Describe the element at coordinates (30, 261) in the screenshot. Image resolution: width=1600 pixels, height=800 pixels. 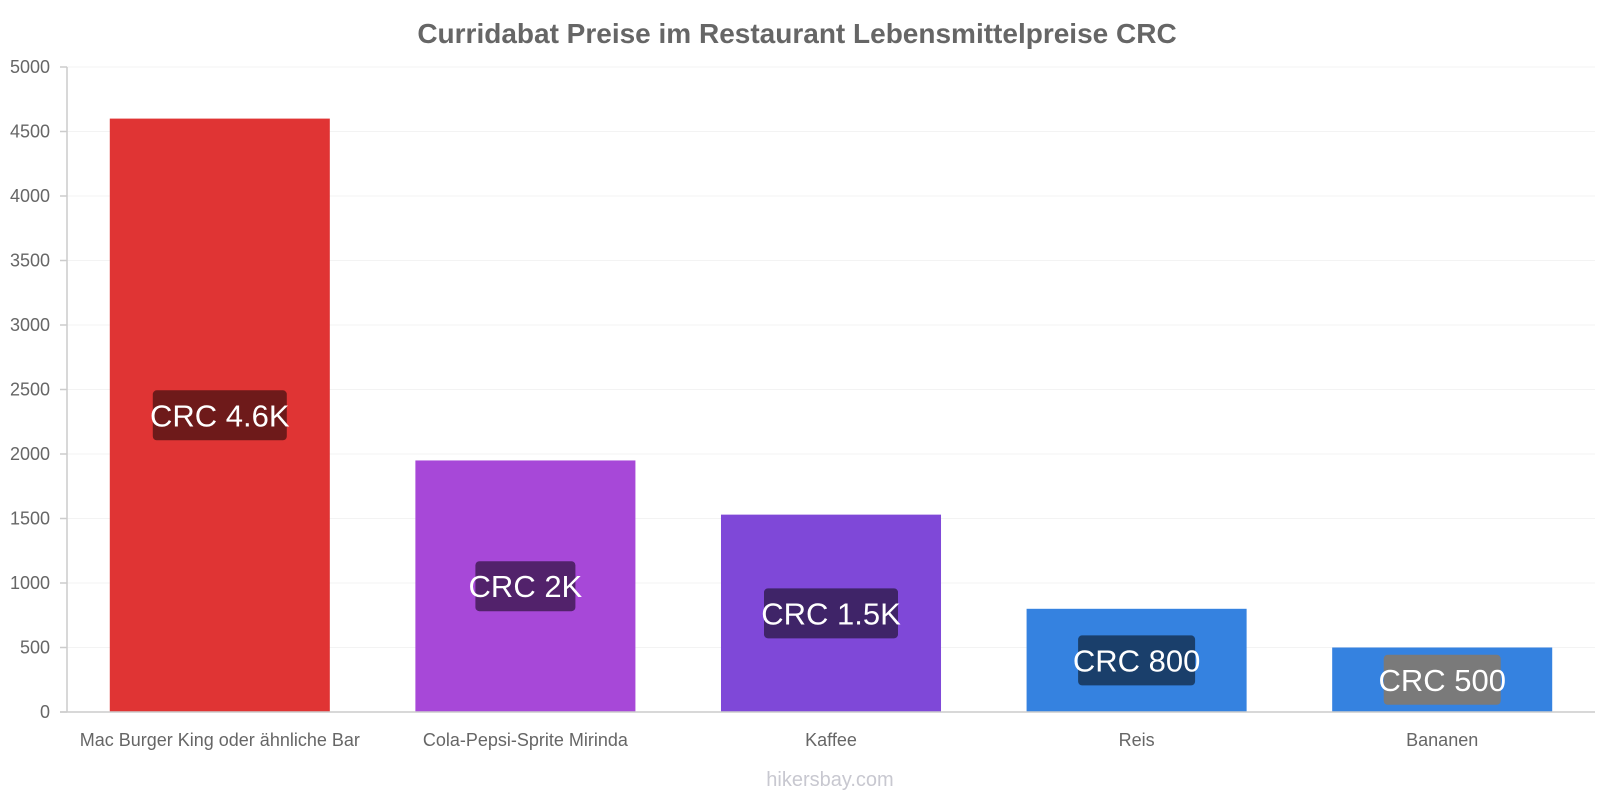
I see `y-tick-label: 3500` at that location.